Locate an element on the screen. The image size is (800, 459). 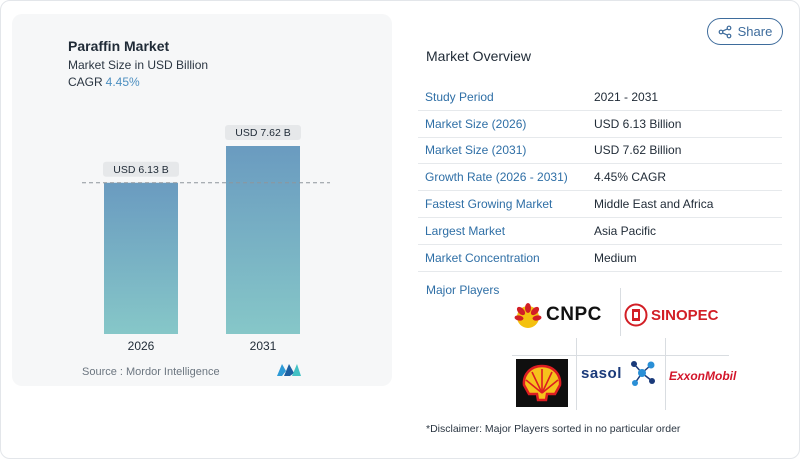
overview-row: Market Size (2026) USD 6.13 Billion is located at coordinates (600, 124).